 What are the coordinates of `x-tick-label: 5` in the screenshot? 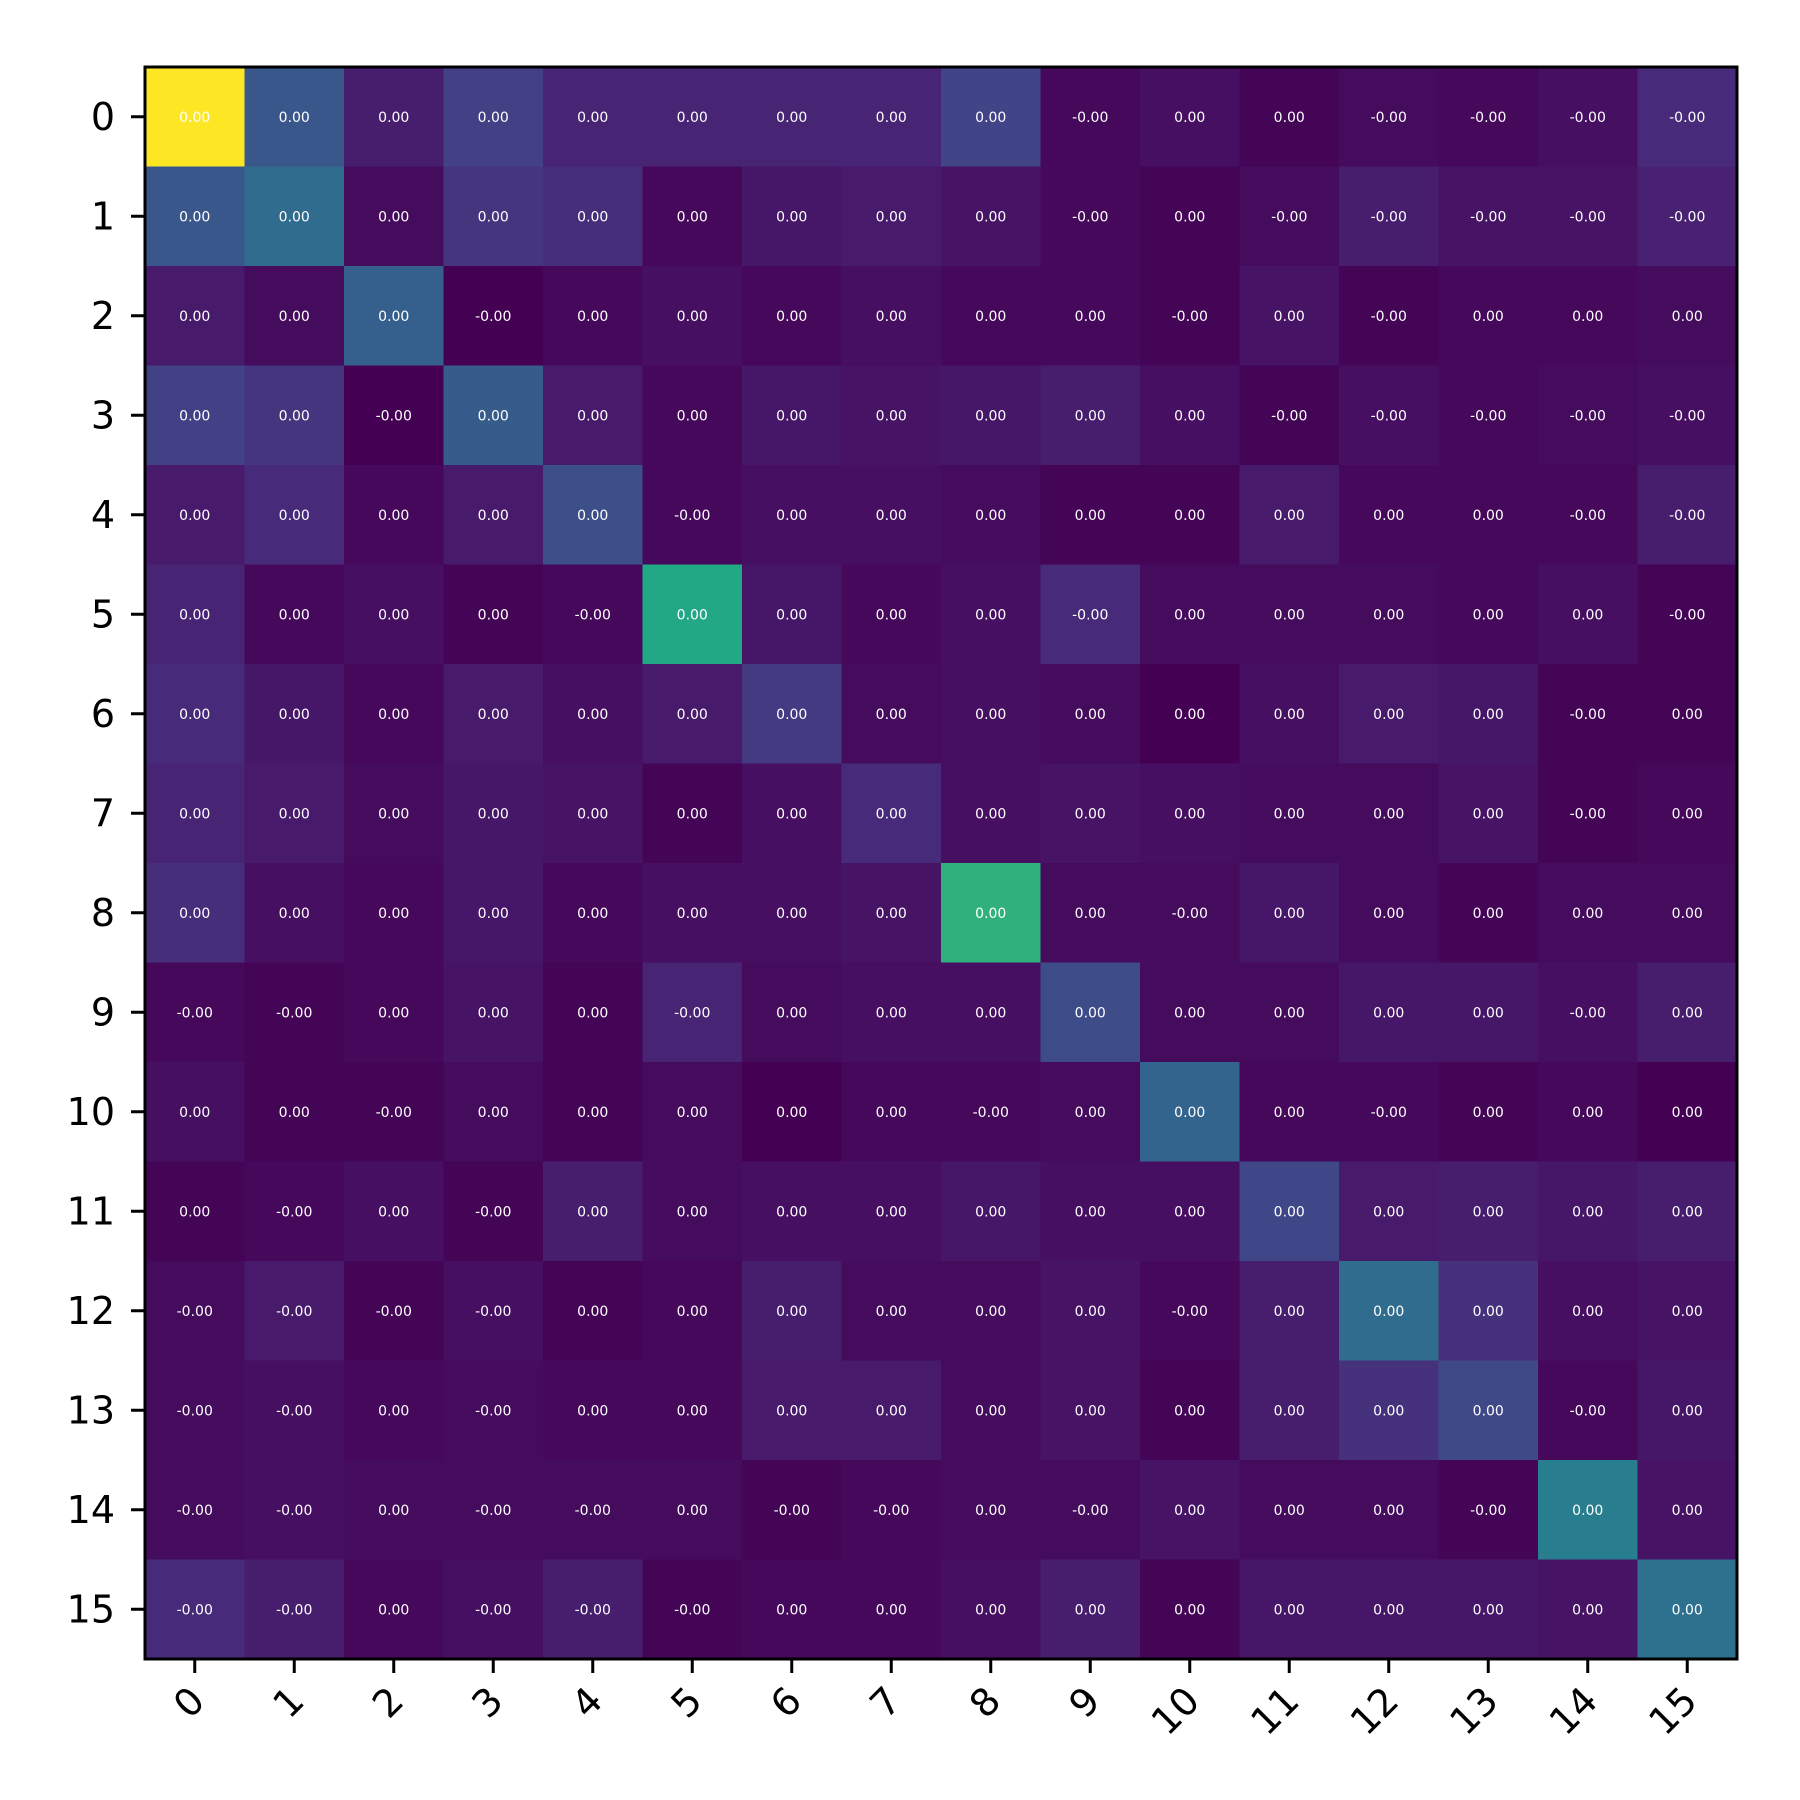 It's located at (686, 1702).